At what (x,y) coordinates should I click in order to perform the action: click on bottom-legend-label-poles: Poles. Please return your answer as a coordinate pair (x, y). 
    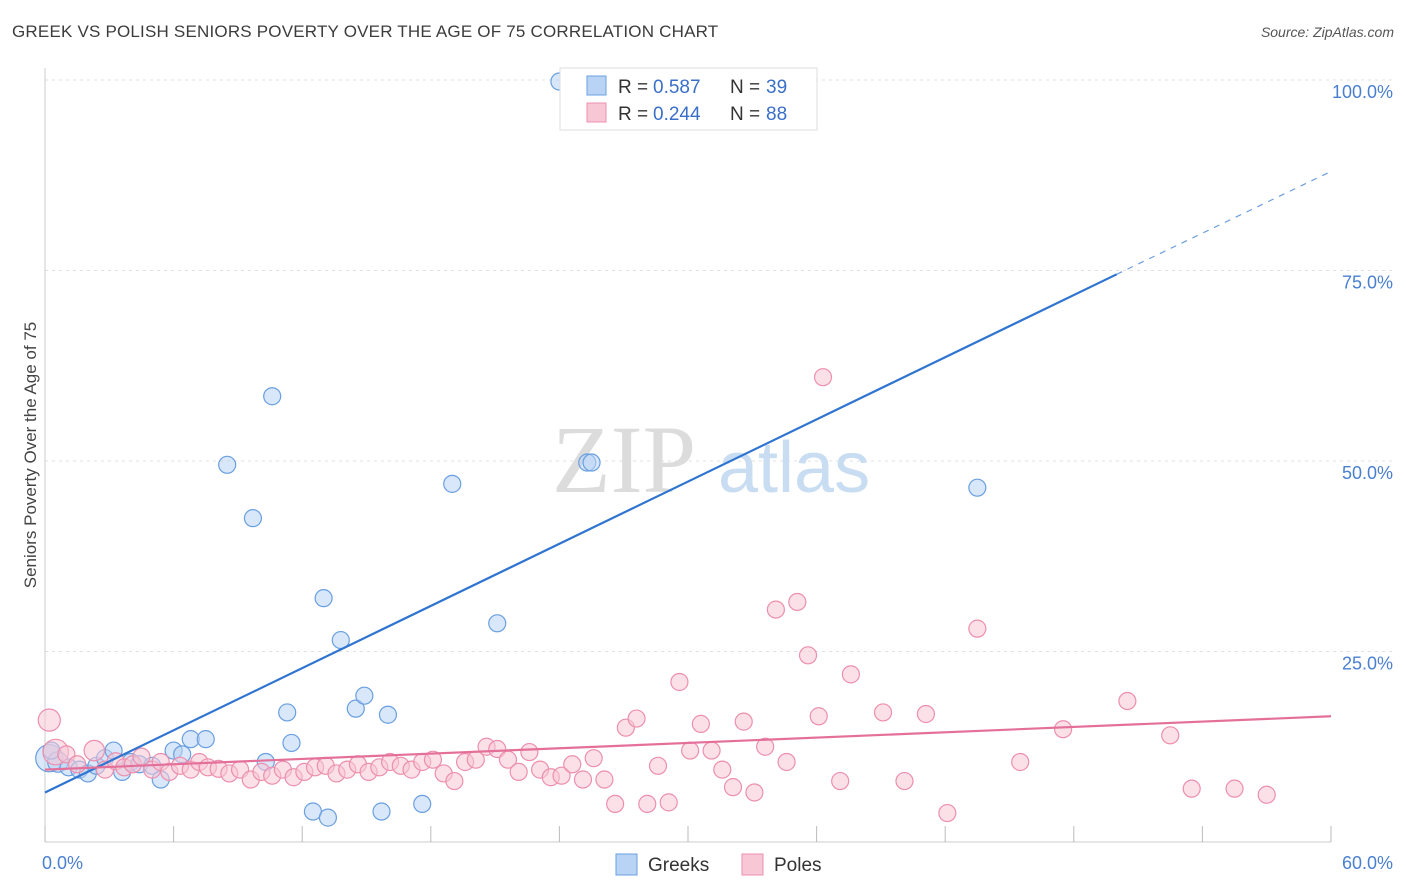
    Looking at the image, I should click on (798, 865).